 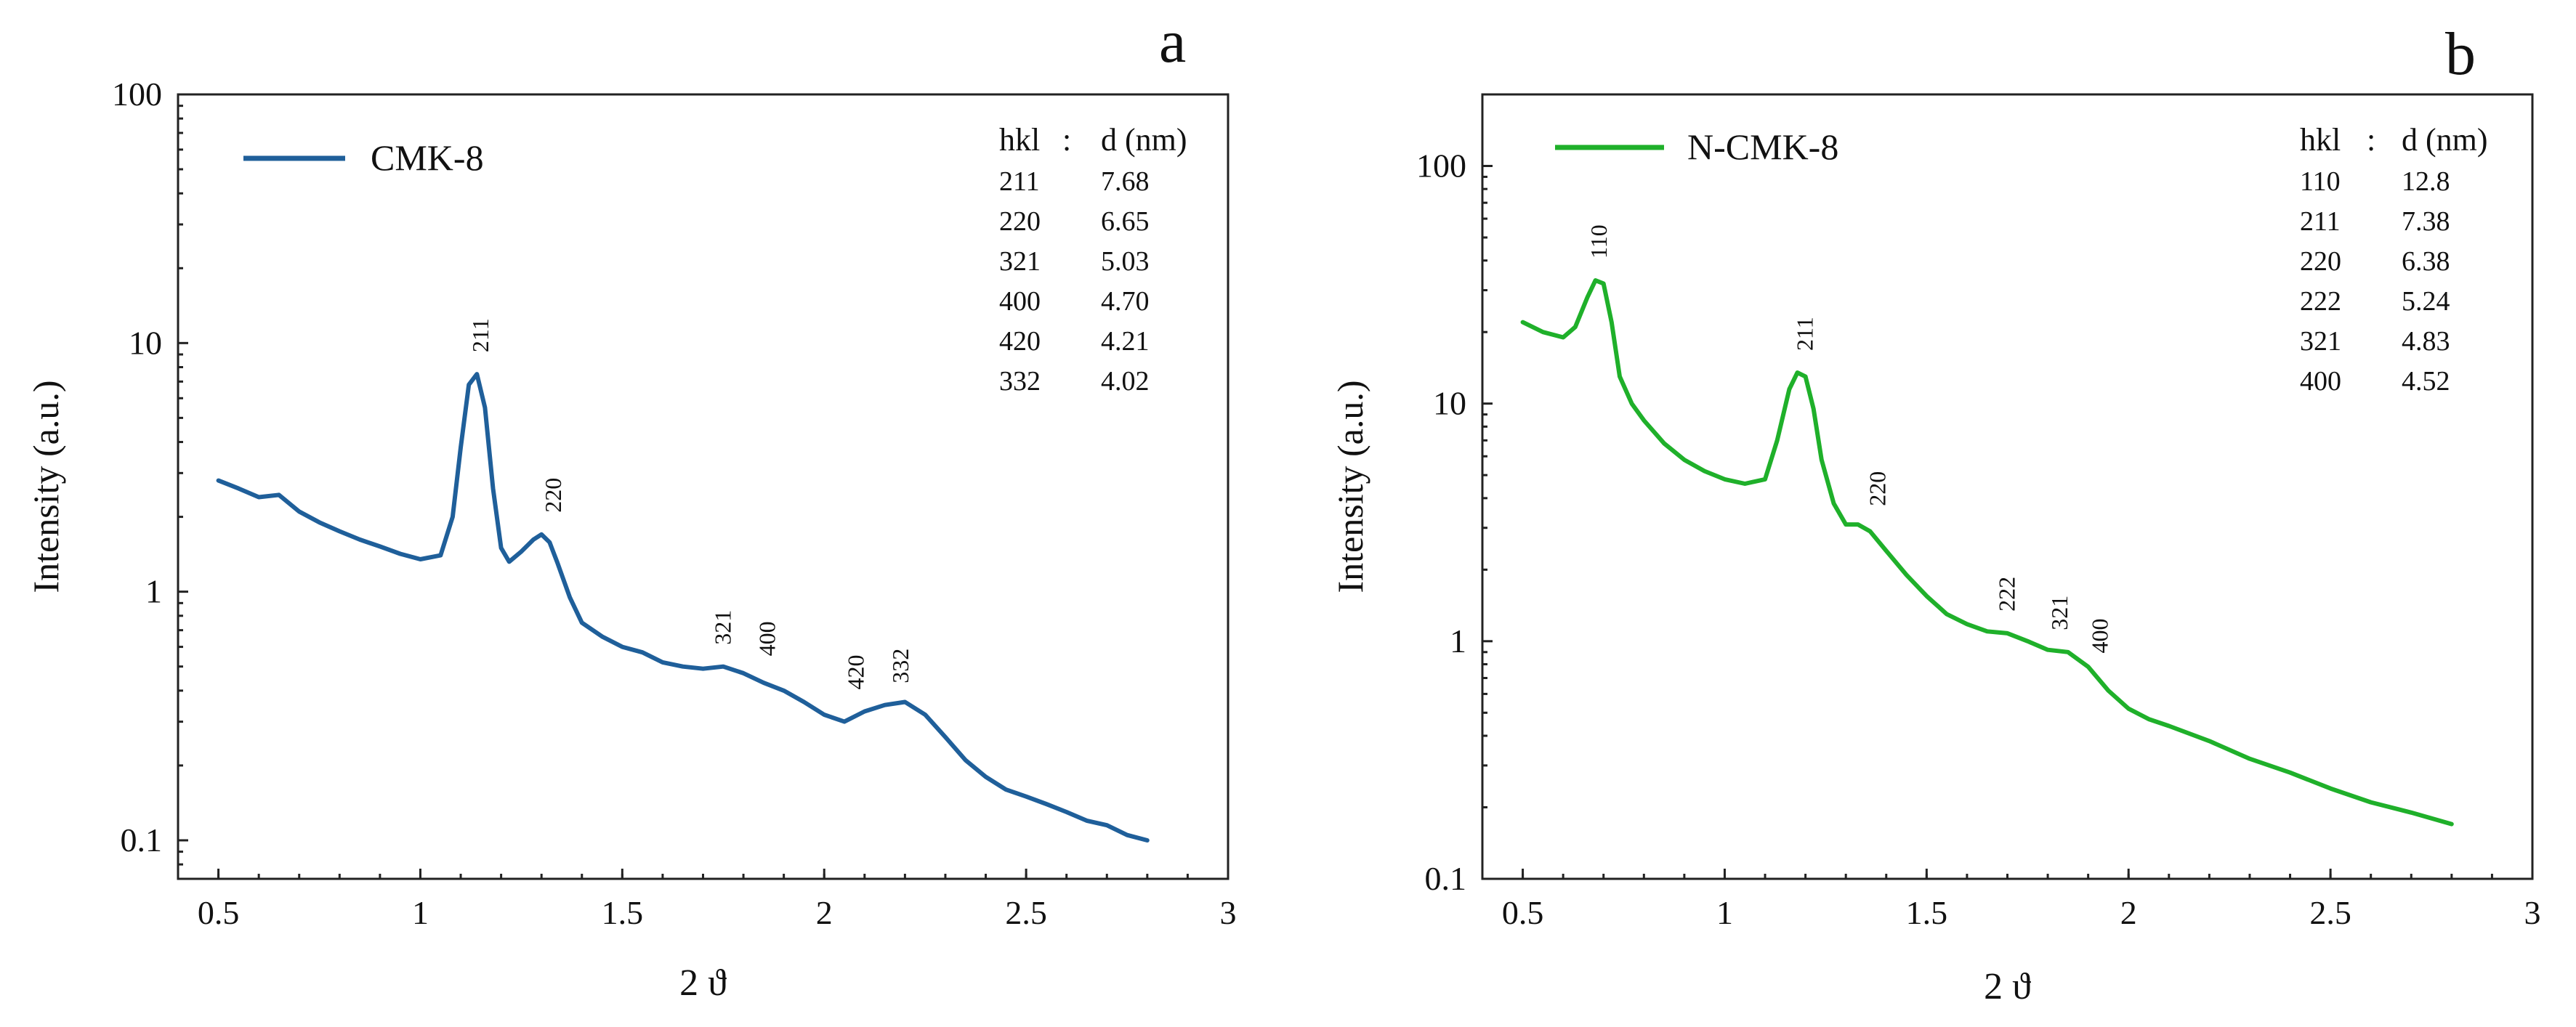 What do you see at coordinates (2007, 594) in the screenshot?
I see `peak-label-222: 222` at bounding box center [2007, 594].